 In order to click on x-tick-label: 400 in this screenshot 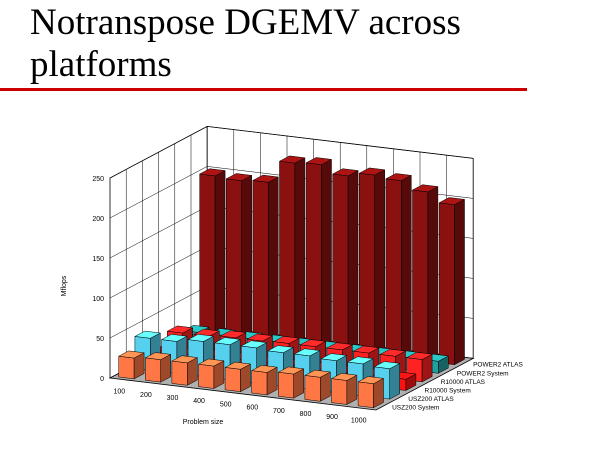, I will do `click(199, 401)`.